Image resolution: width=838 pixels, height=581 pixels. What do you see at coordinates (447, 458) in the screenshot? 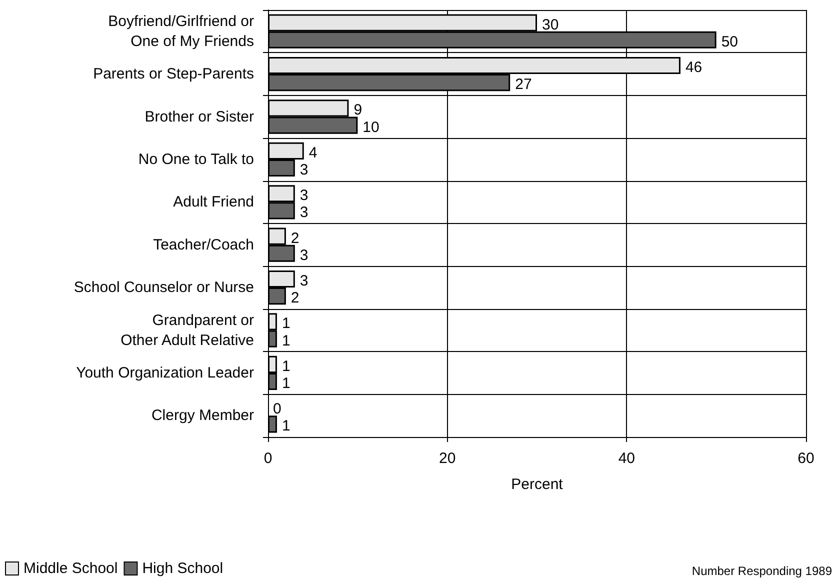
I see `x-tick-label: 20` at bounding box center [447, 458].